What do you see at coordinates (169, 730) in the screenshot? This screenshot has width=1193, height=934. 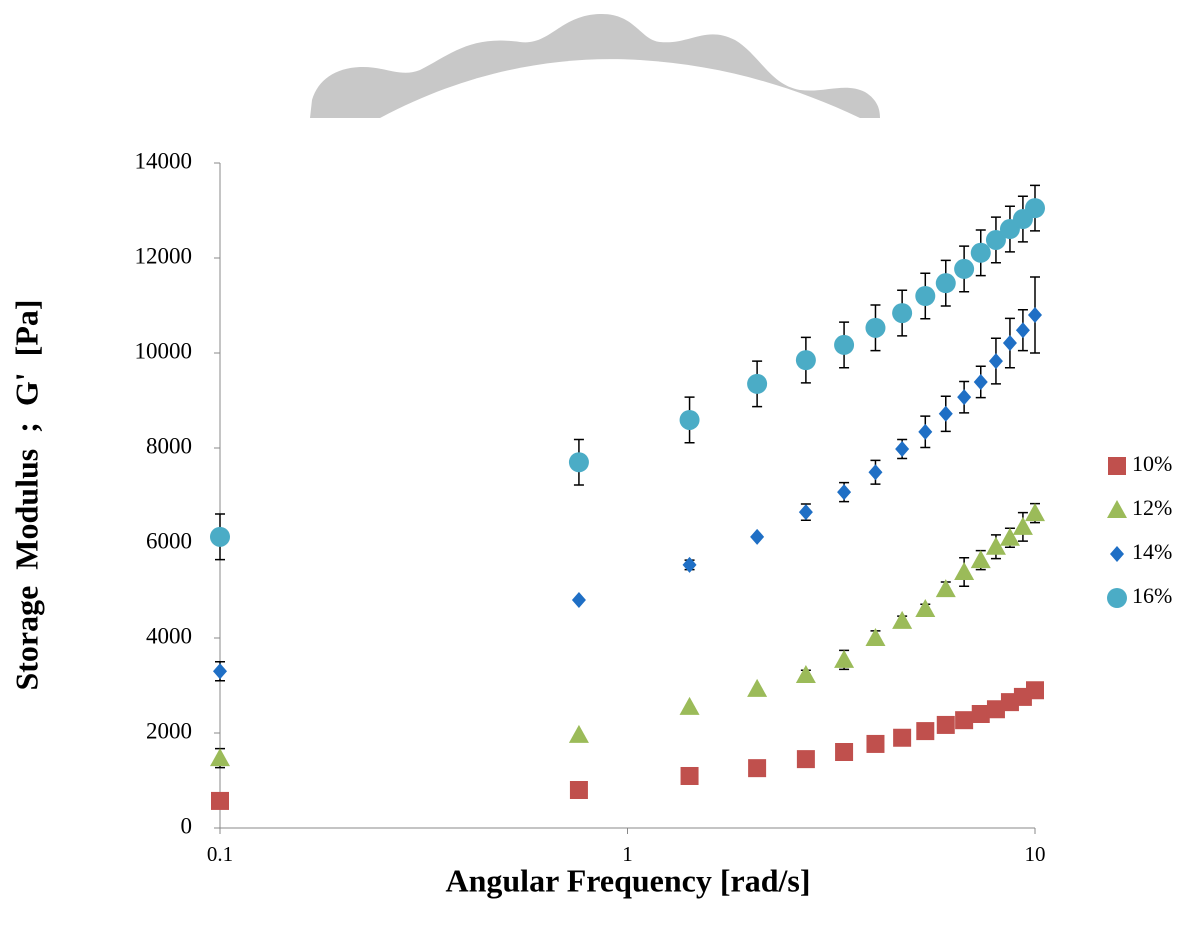 I see `y-tick-label: 2000` at bounding box center [169, 730].